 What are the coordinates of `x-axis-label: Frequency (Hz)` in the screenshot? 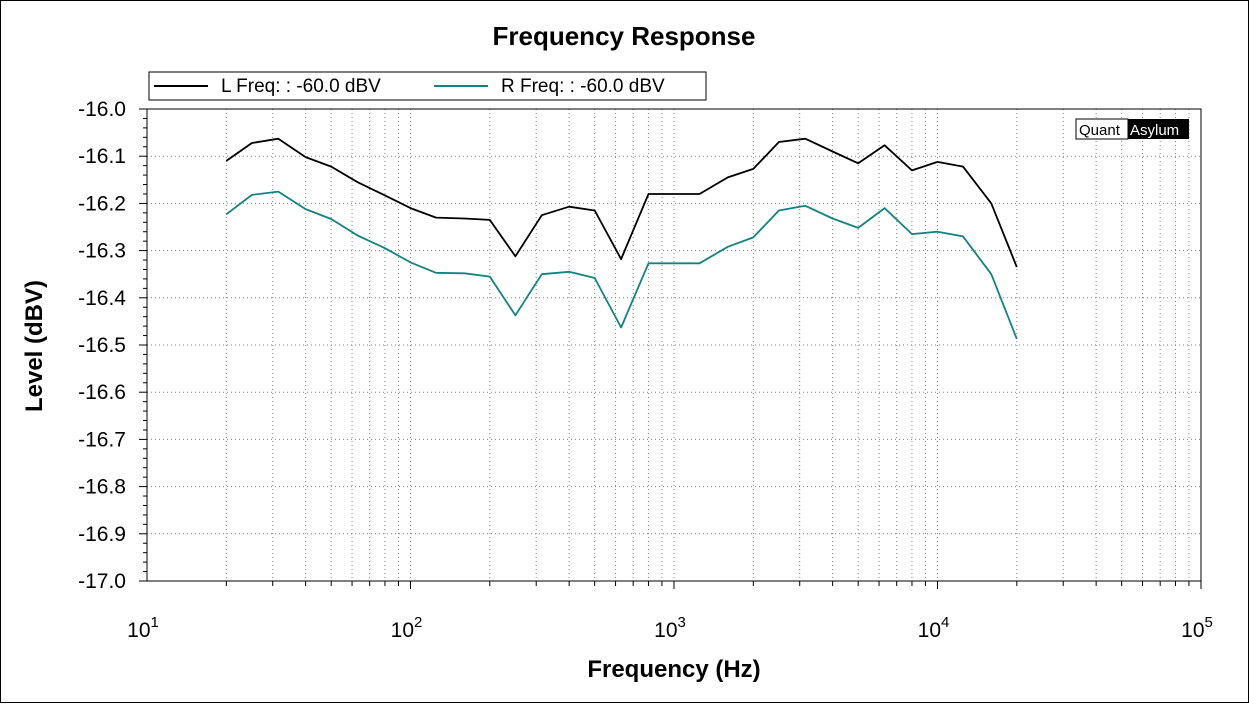 It's located at (673, 669).